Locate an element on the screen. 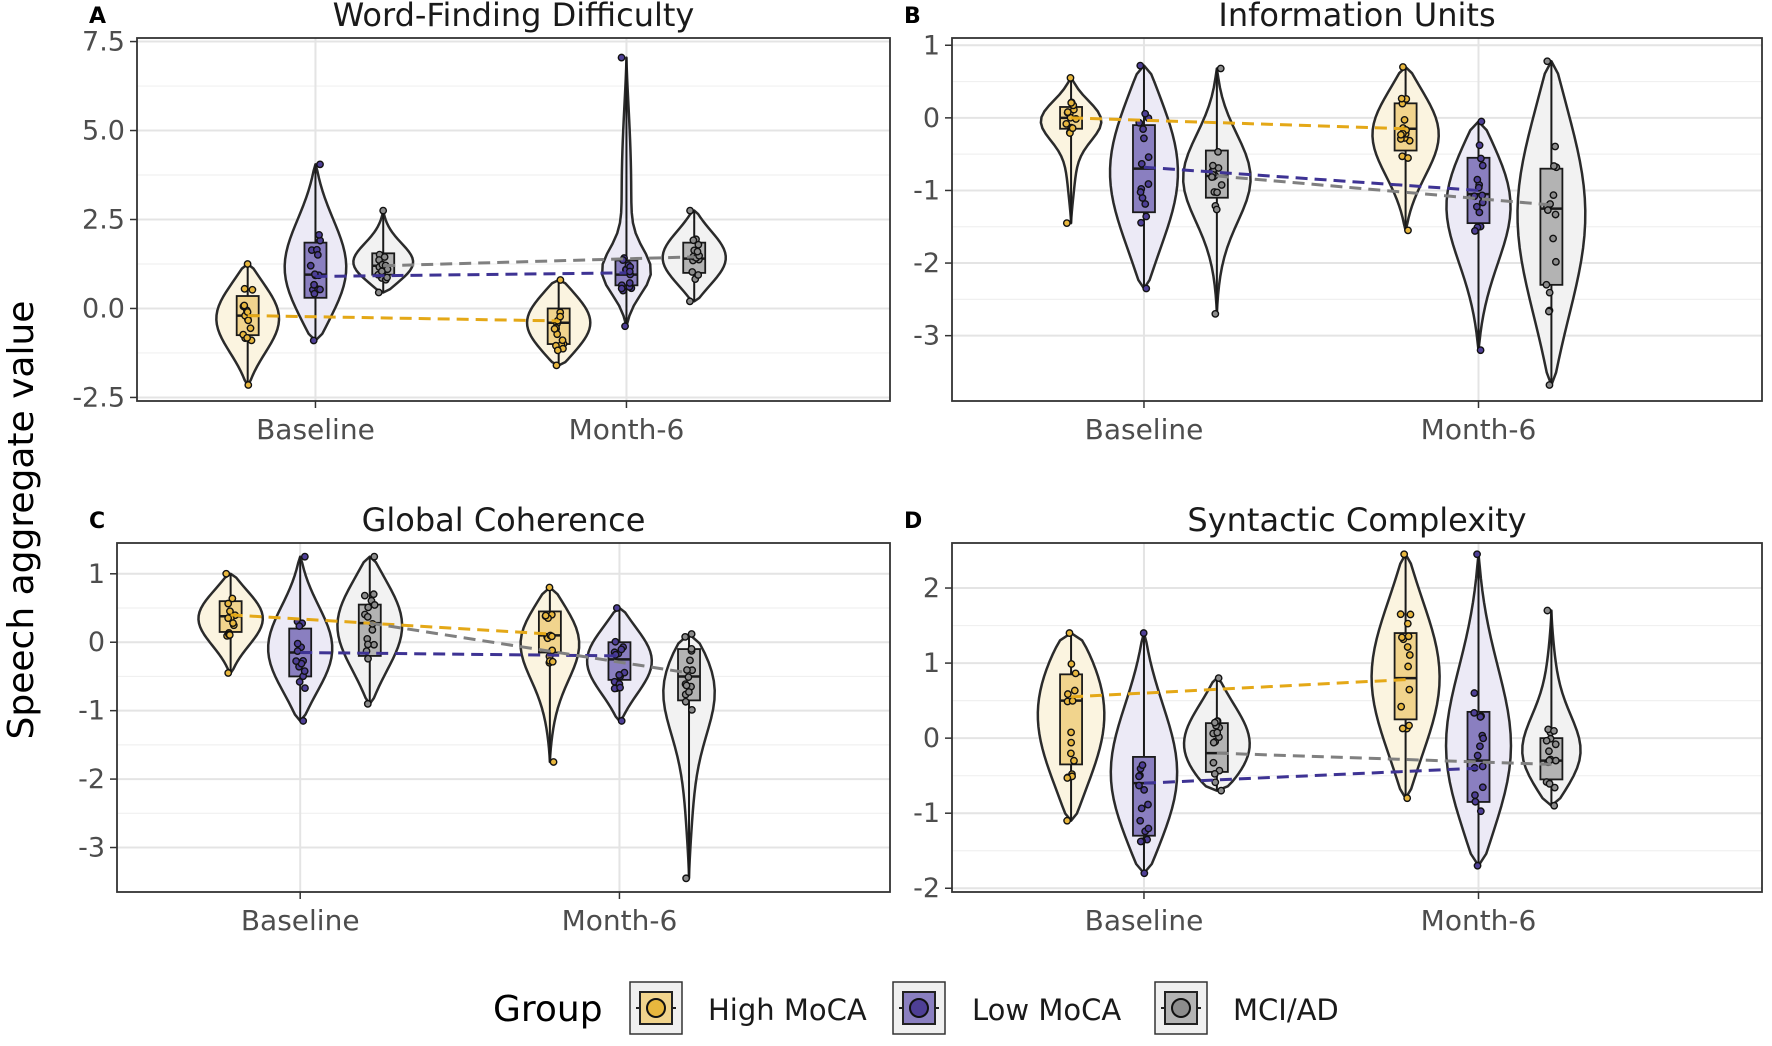  y-tick-label: 2 is located at coordinates (931, 588).